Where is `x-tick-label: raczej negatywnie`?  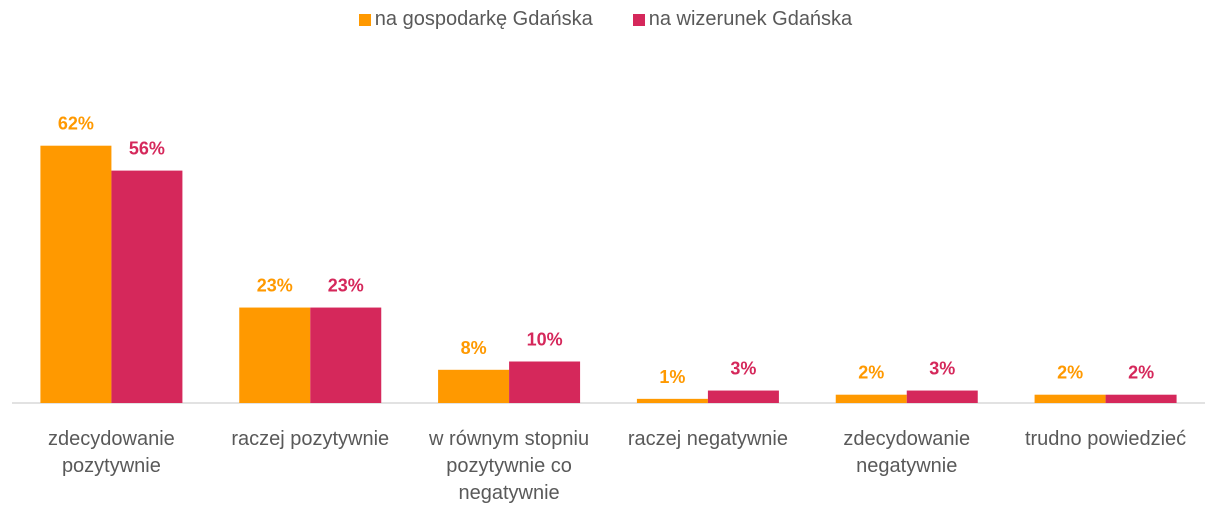 x-tick-label: raczej negatywnie is located at coordinates (707, 439).